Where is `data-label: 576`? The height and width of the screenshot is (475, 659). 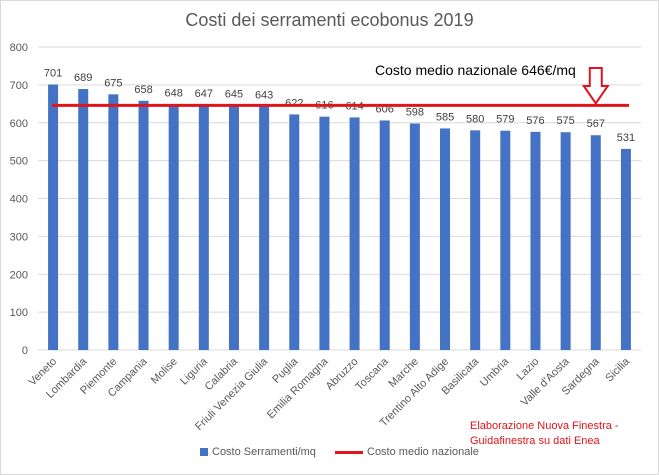
data-label: 576 is located at coordinates (535, 121).